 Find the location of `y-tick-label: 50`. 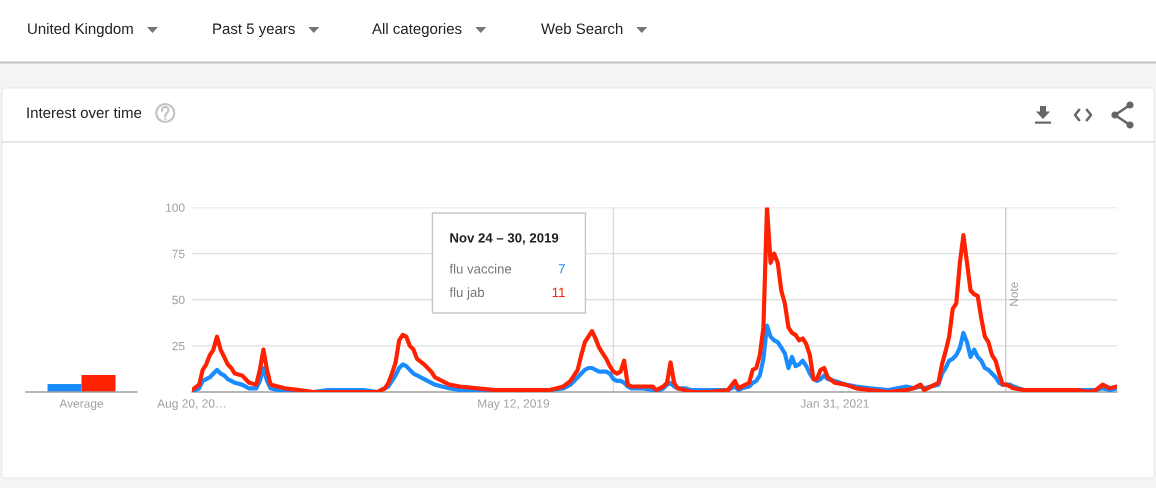

y-tick-label: 50 is located at coordinates (178, 300).